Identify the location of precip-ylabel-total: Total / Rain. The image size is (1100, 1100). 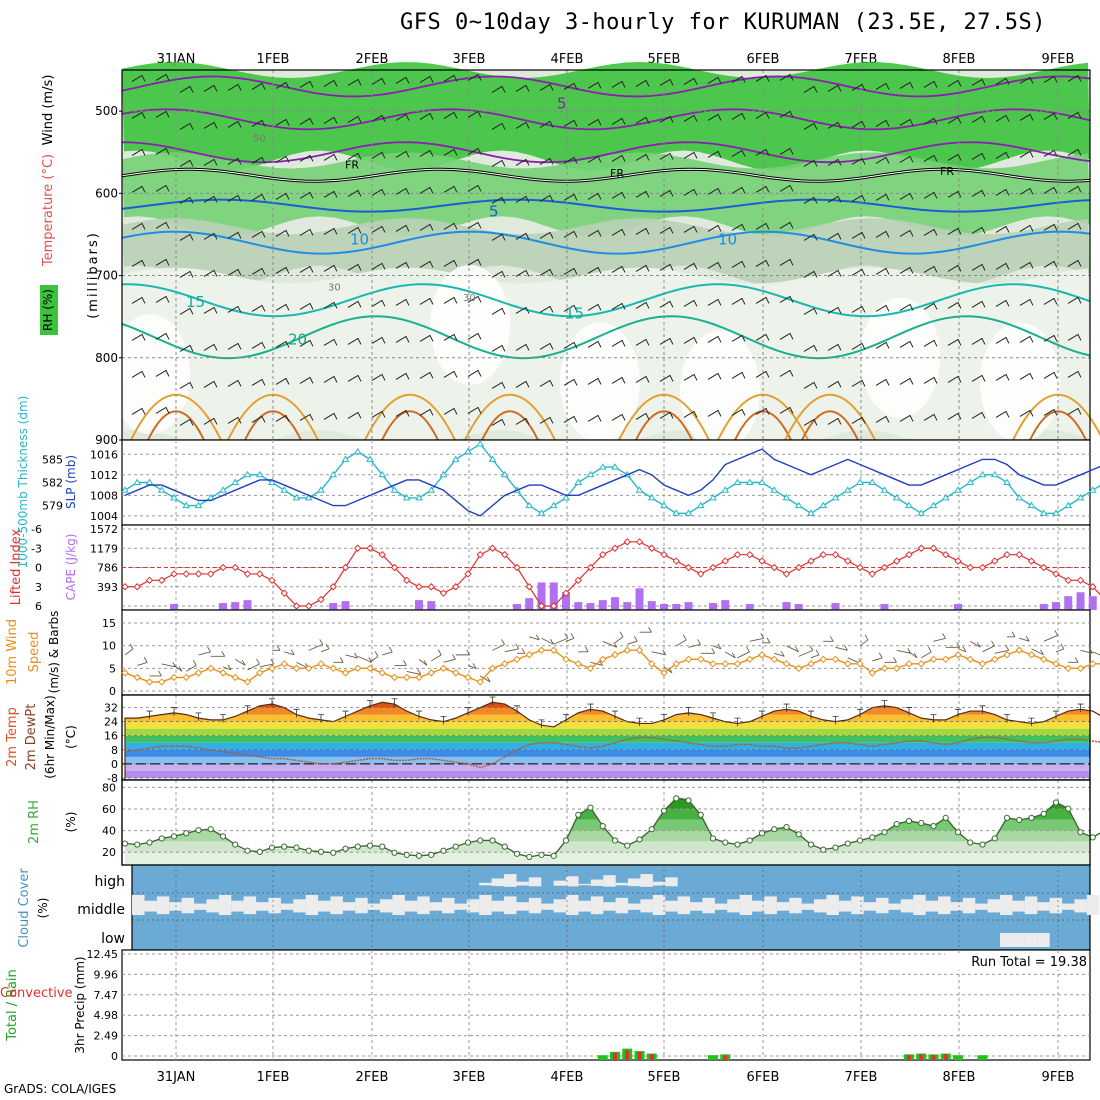
(12, 1005).